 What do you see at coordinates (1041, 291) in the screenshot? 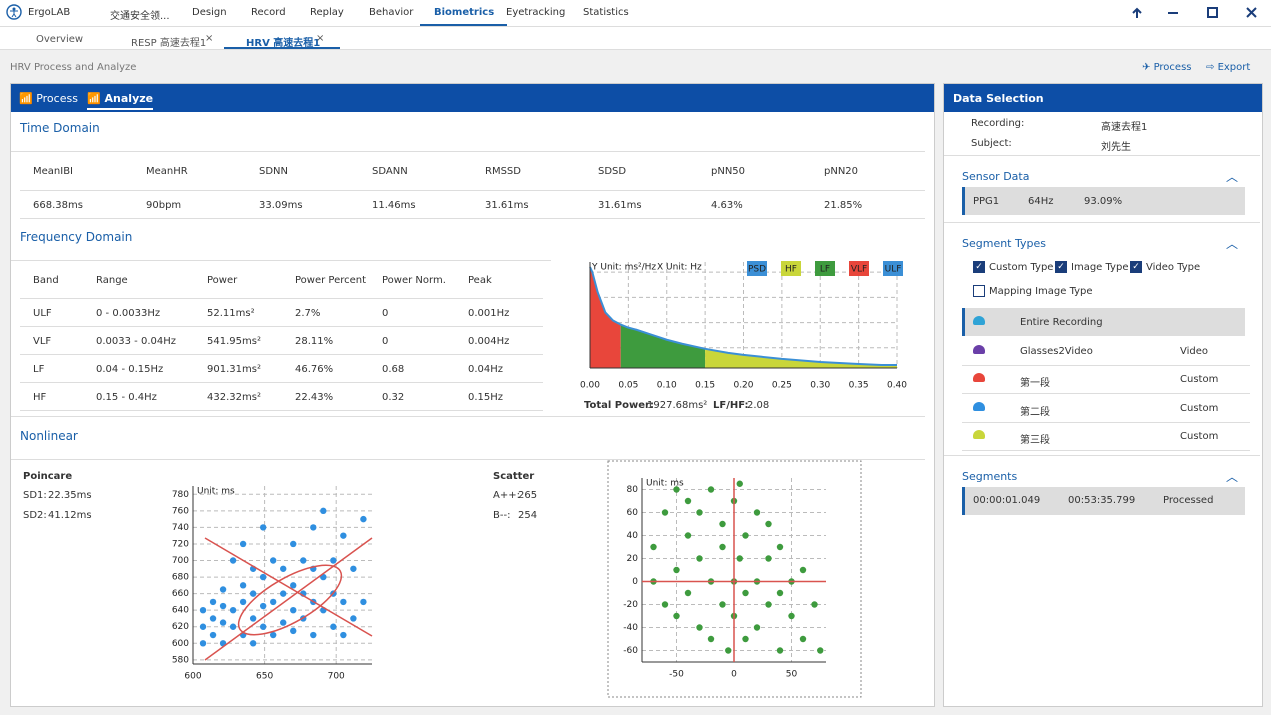
I see `checkbox-label: Mapping Image Type` at bounding box center [1041, 291].